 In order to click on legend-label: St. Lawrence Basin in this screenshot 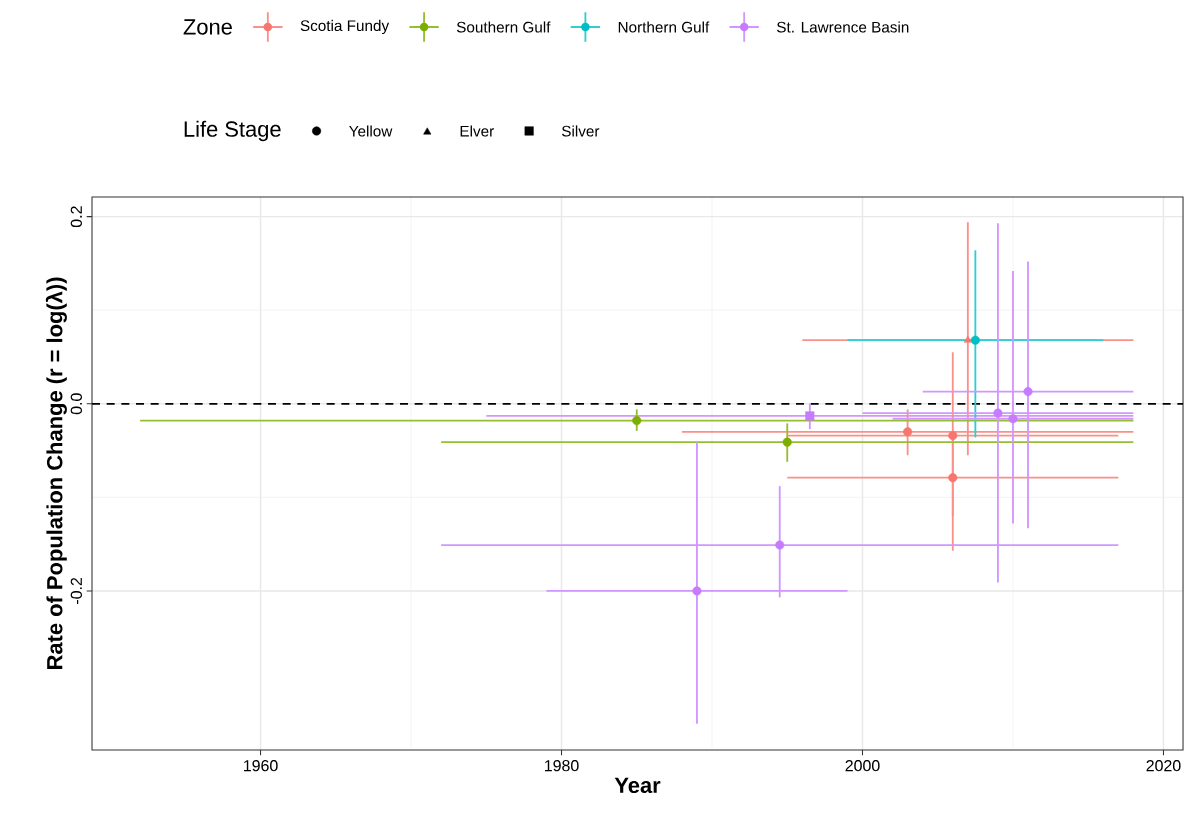, I will do `click(843, 27)`.